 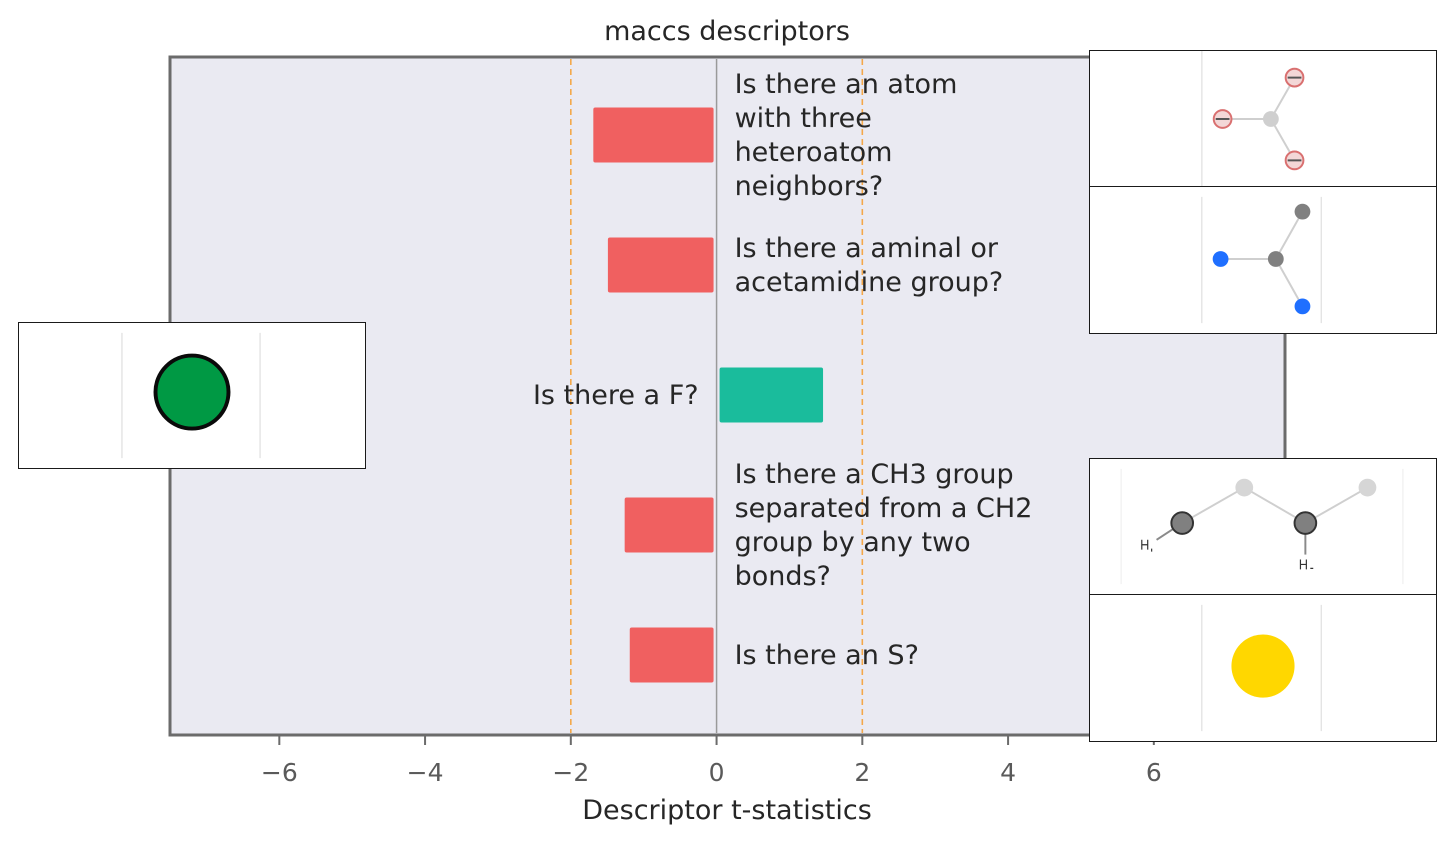 I want to click on x-tick-label: 6, so click(x=1154, y=772).